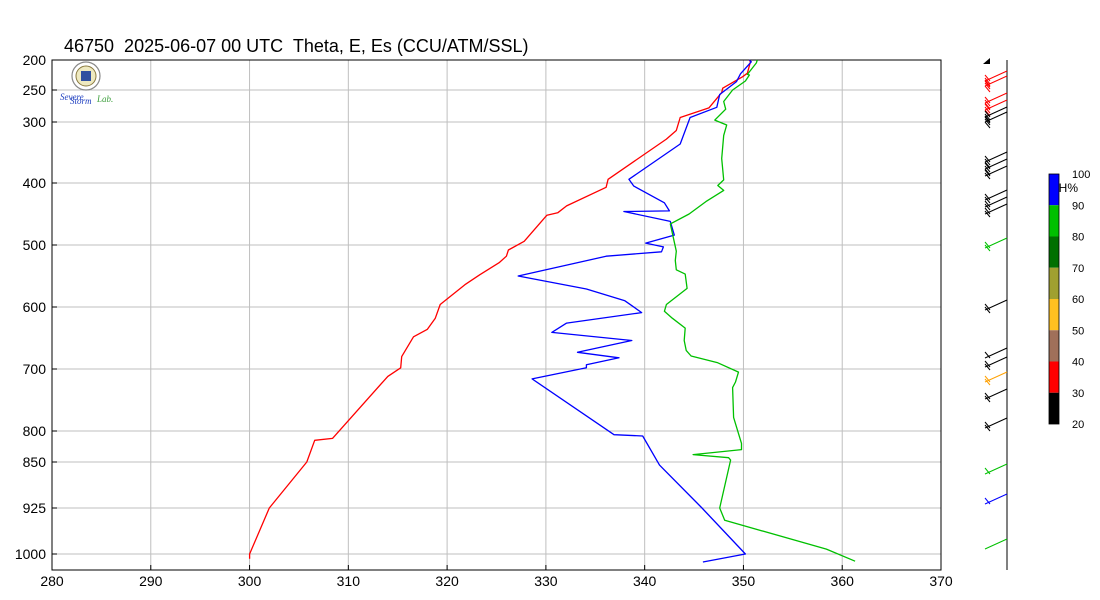 The height and width of the screenshot is (600, 1100). I want to click on y-tick-label: 400, so click(35, 183).